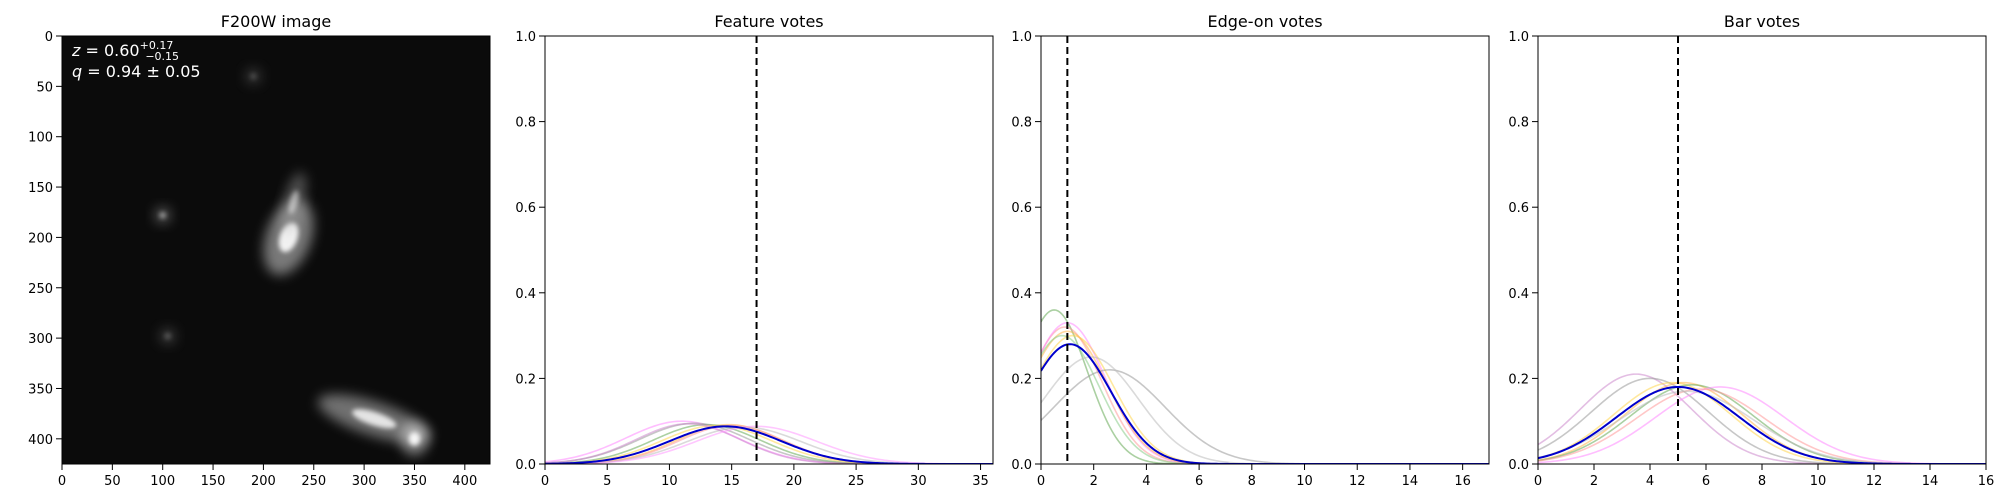 Image resolution: width=2000 pixels, height=500 pixels. Describe the element at coordinates (109, 50) in the screenshot. I see `z-value: = 0.60` at that location.